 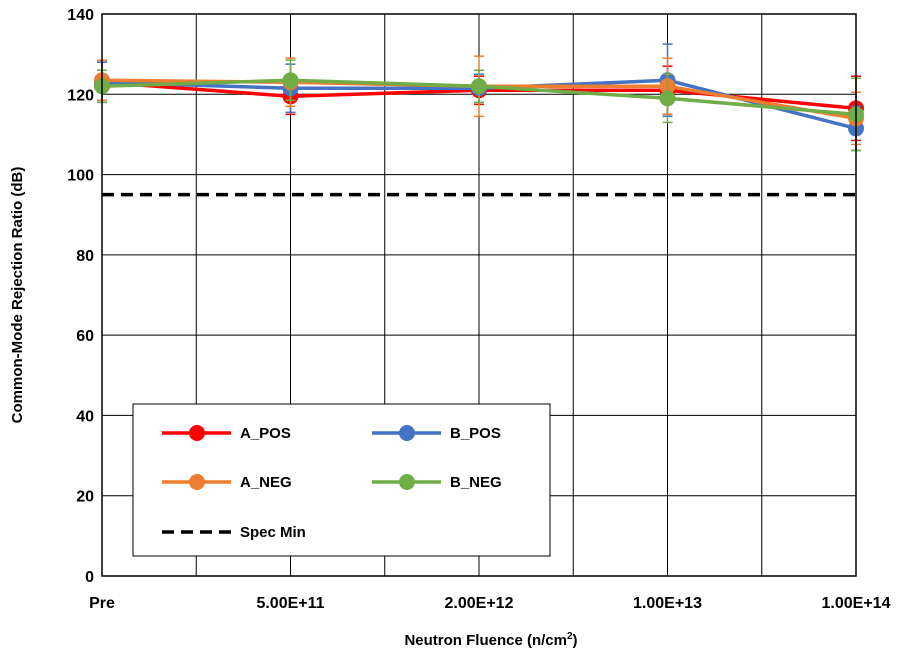 I want to click on x-axis-title: Neutron Fluence (n/cm2), so click(x=490, y=640).